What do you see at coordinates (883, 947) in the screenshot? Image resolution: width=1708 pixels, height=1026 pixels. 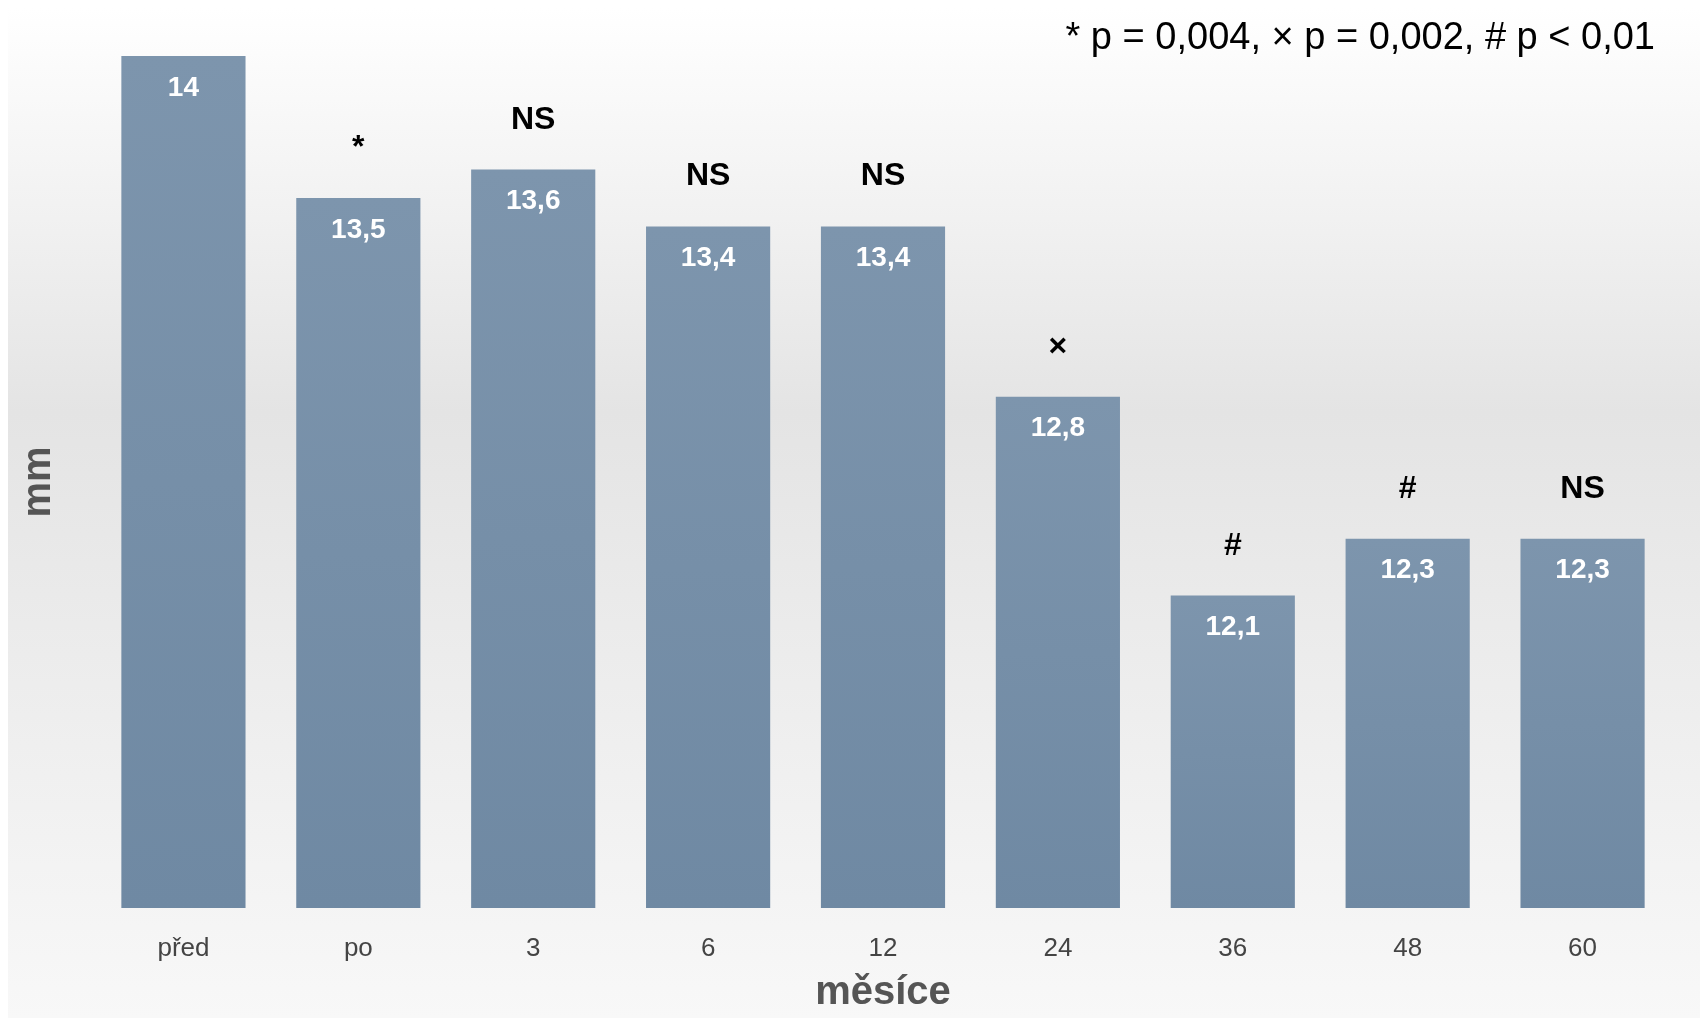 I see `x-tick-label: 12` at bounding box center [883, 947].